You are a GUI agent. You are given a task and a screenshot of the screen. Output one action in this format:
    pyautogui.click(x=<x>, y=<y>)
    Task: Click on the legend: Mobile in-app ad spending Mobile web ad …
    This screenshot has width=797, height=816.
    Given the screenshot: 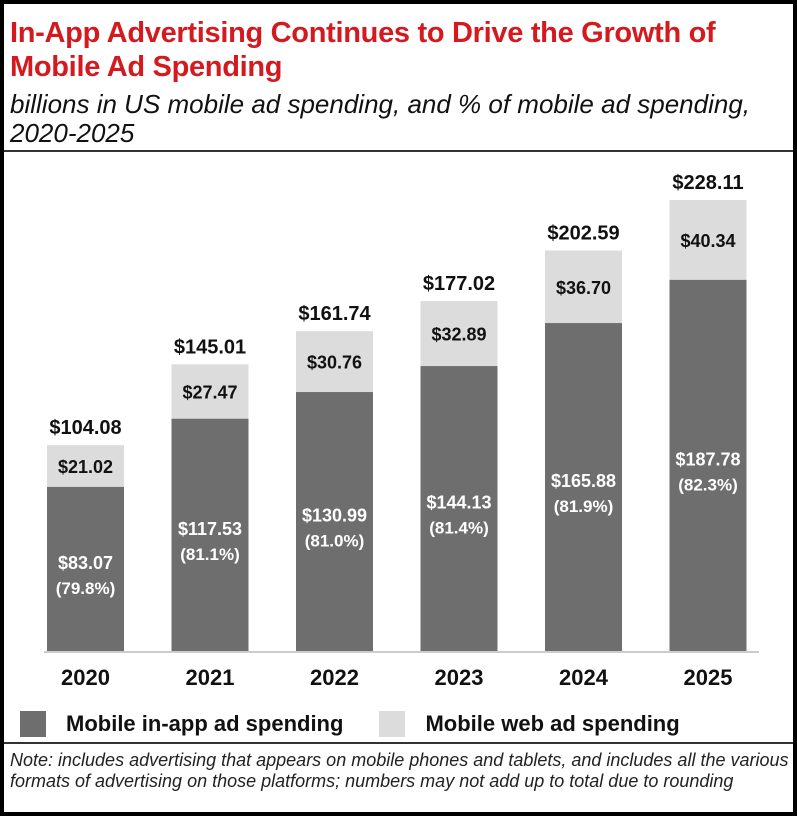 What is the action you would take?
    pyautogui.click(x=368, y=724)
    